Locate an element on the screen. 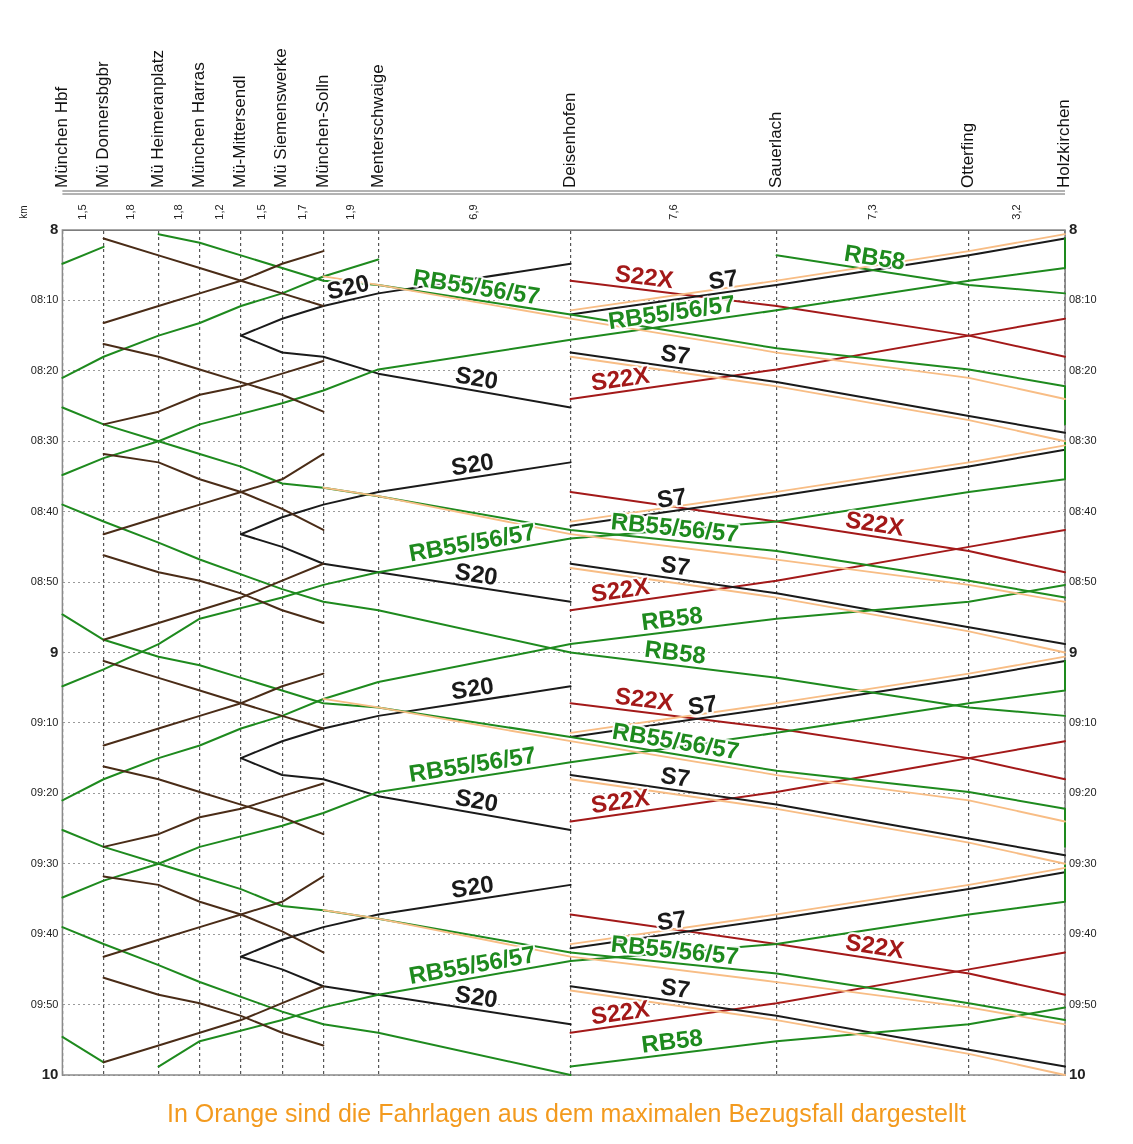 This screenshot has height=1144, width=1133. x-tick-label: Sauerlach is located at coordinates (775, 149).